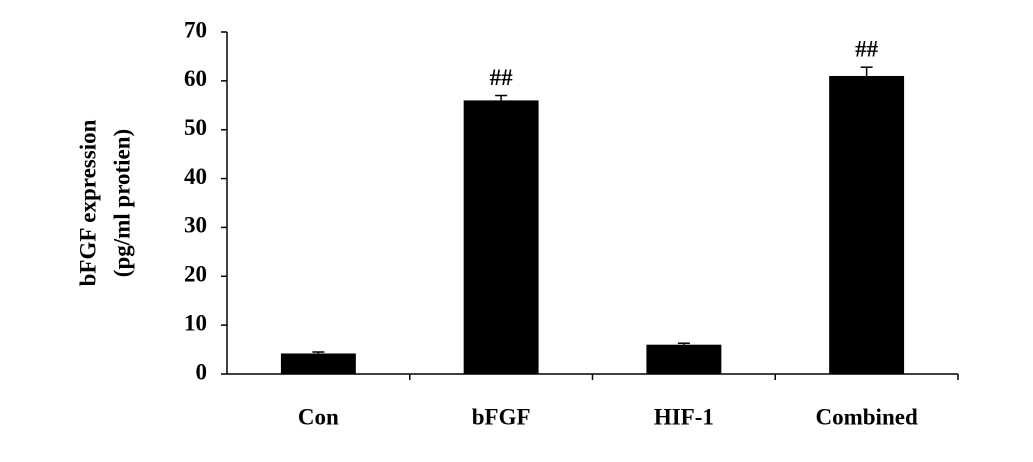 The image size is (1033, 462). Describe the element at coordinates (195, 225) in the screenshot. I see `y-tick-label: 30` at that location.